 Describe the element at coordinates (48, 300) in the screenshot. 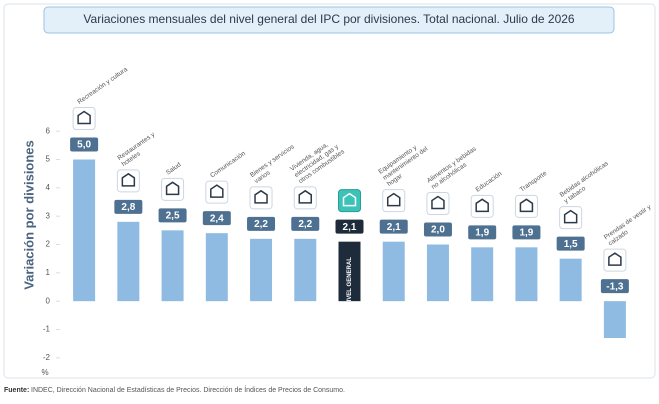

I see `y-tick-label: 0` at that location.